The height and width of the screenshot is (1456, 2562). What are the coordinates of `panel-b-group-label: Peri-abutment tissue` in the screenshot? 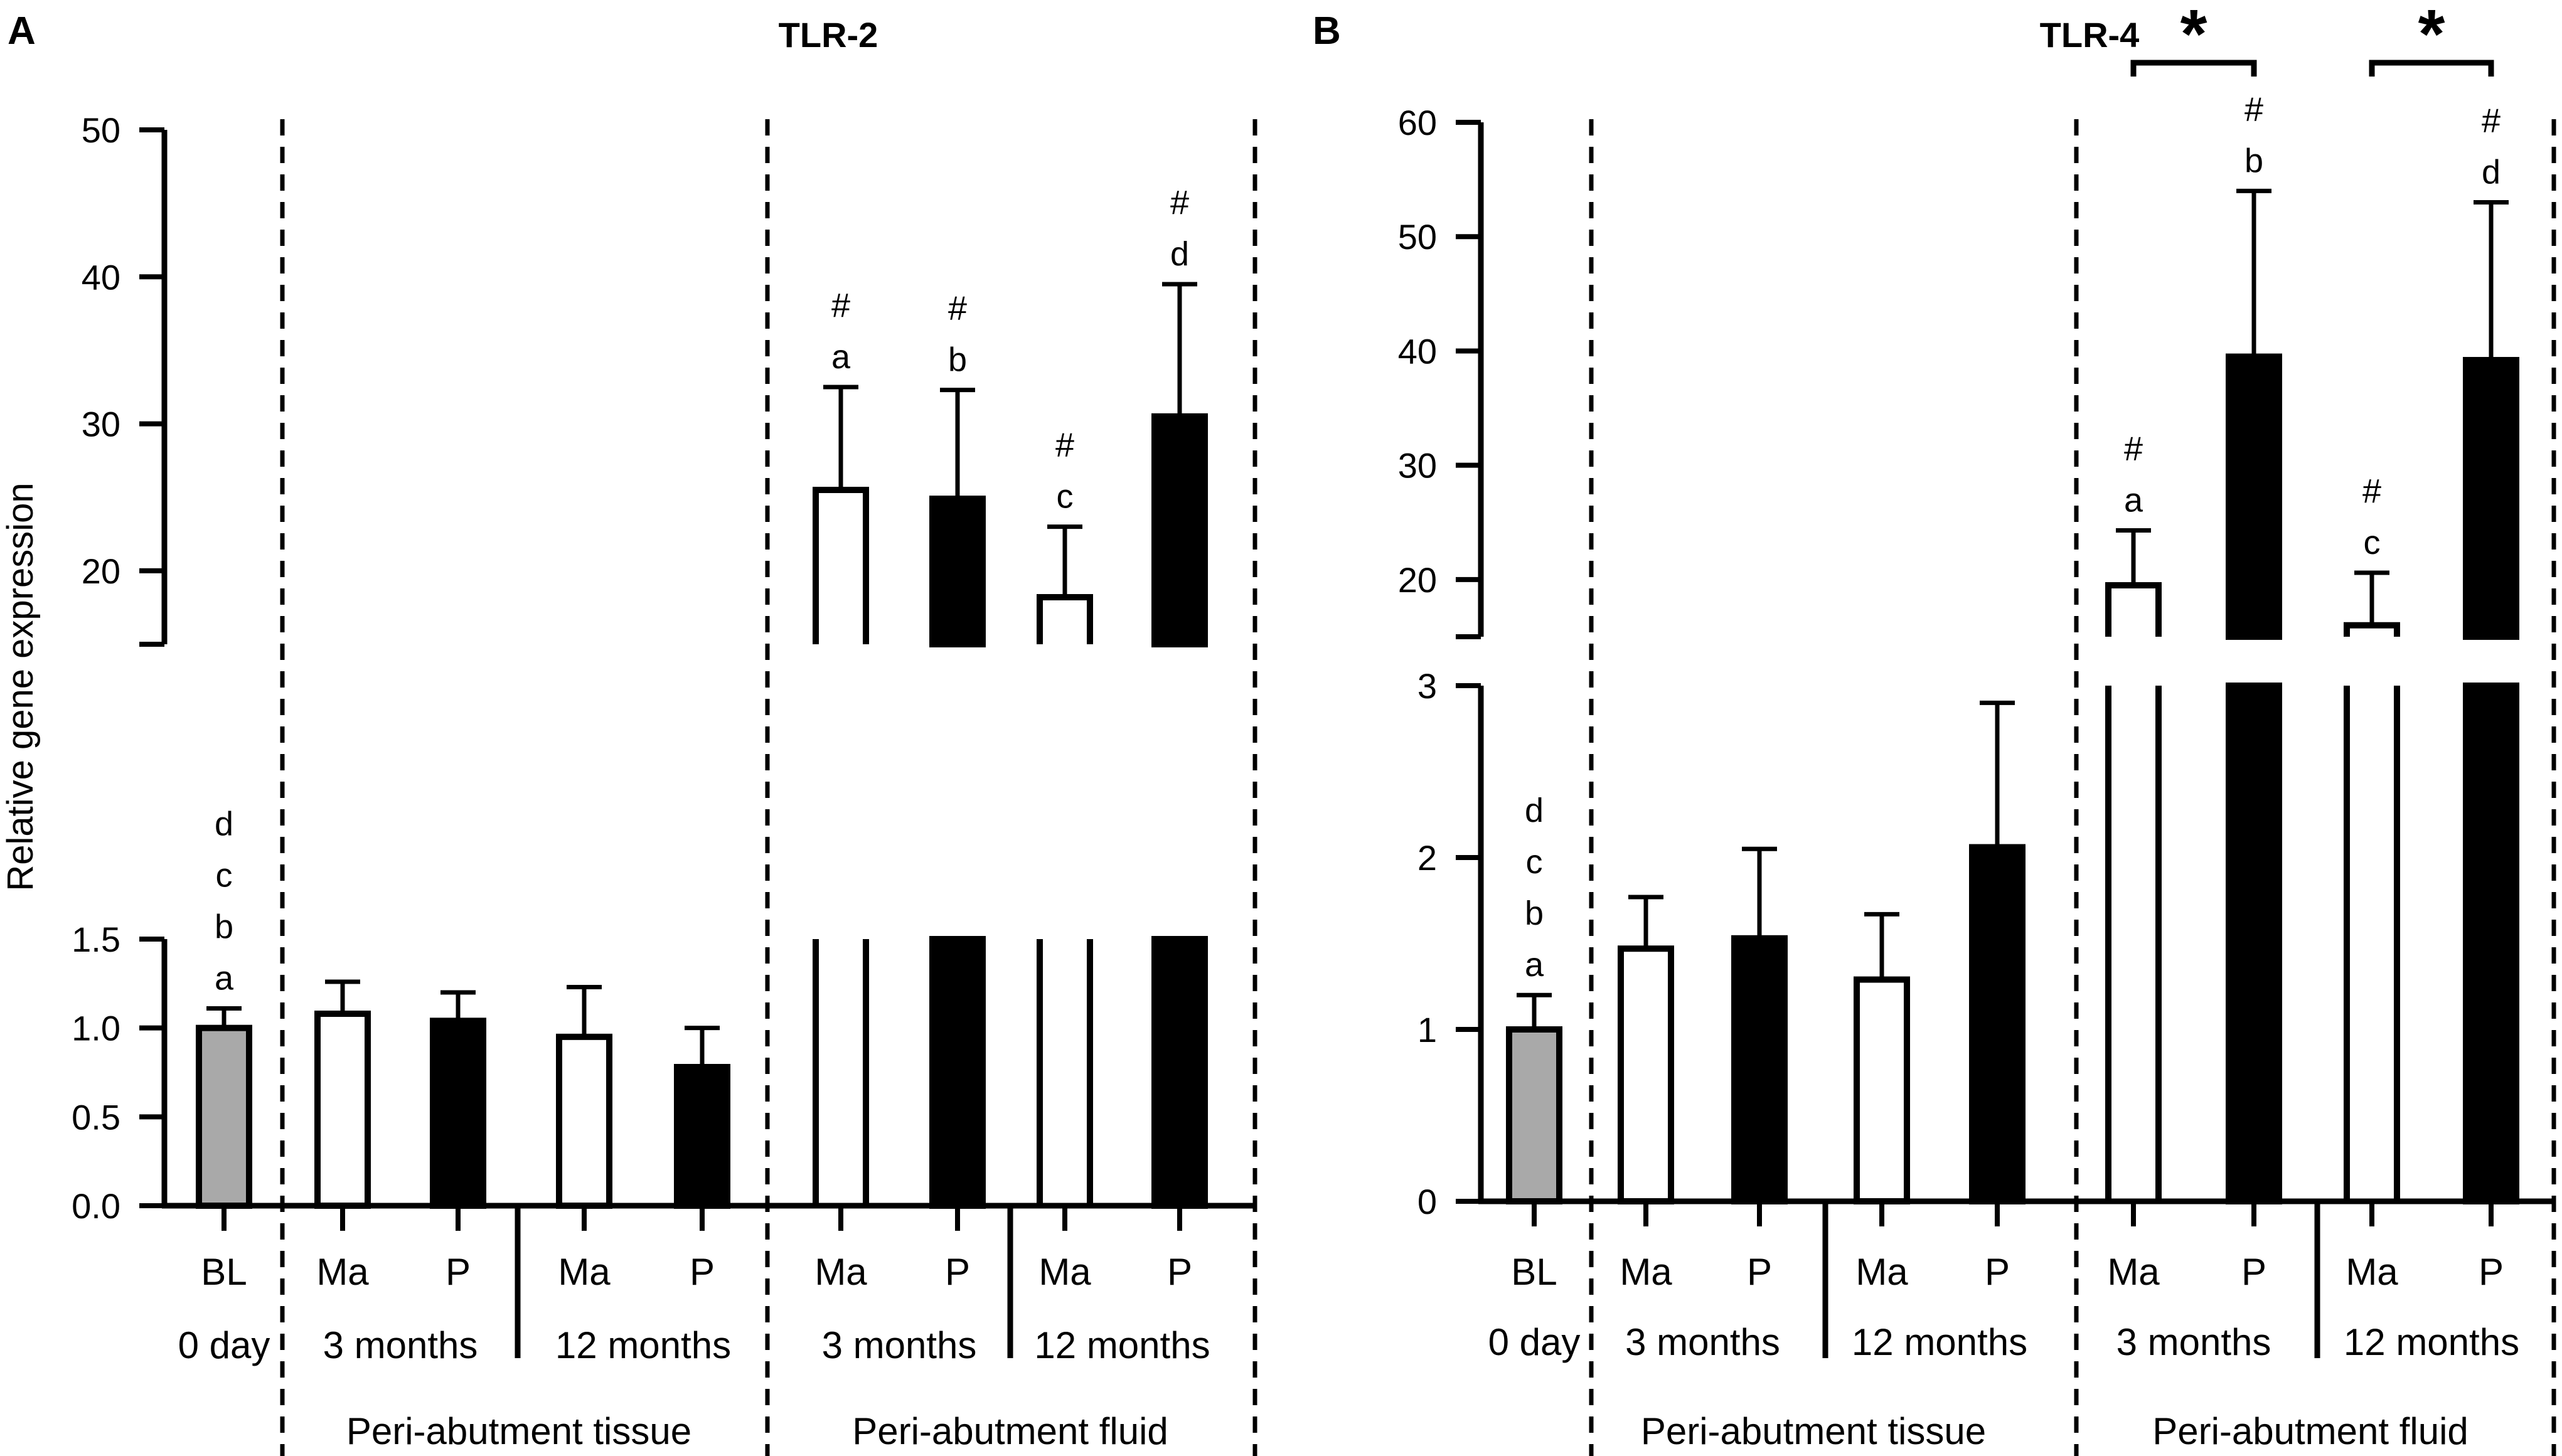 It's located at (1813, 1431).